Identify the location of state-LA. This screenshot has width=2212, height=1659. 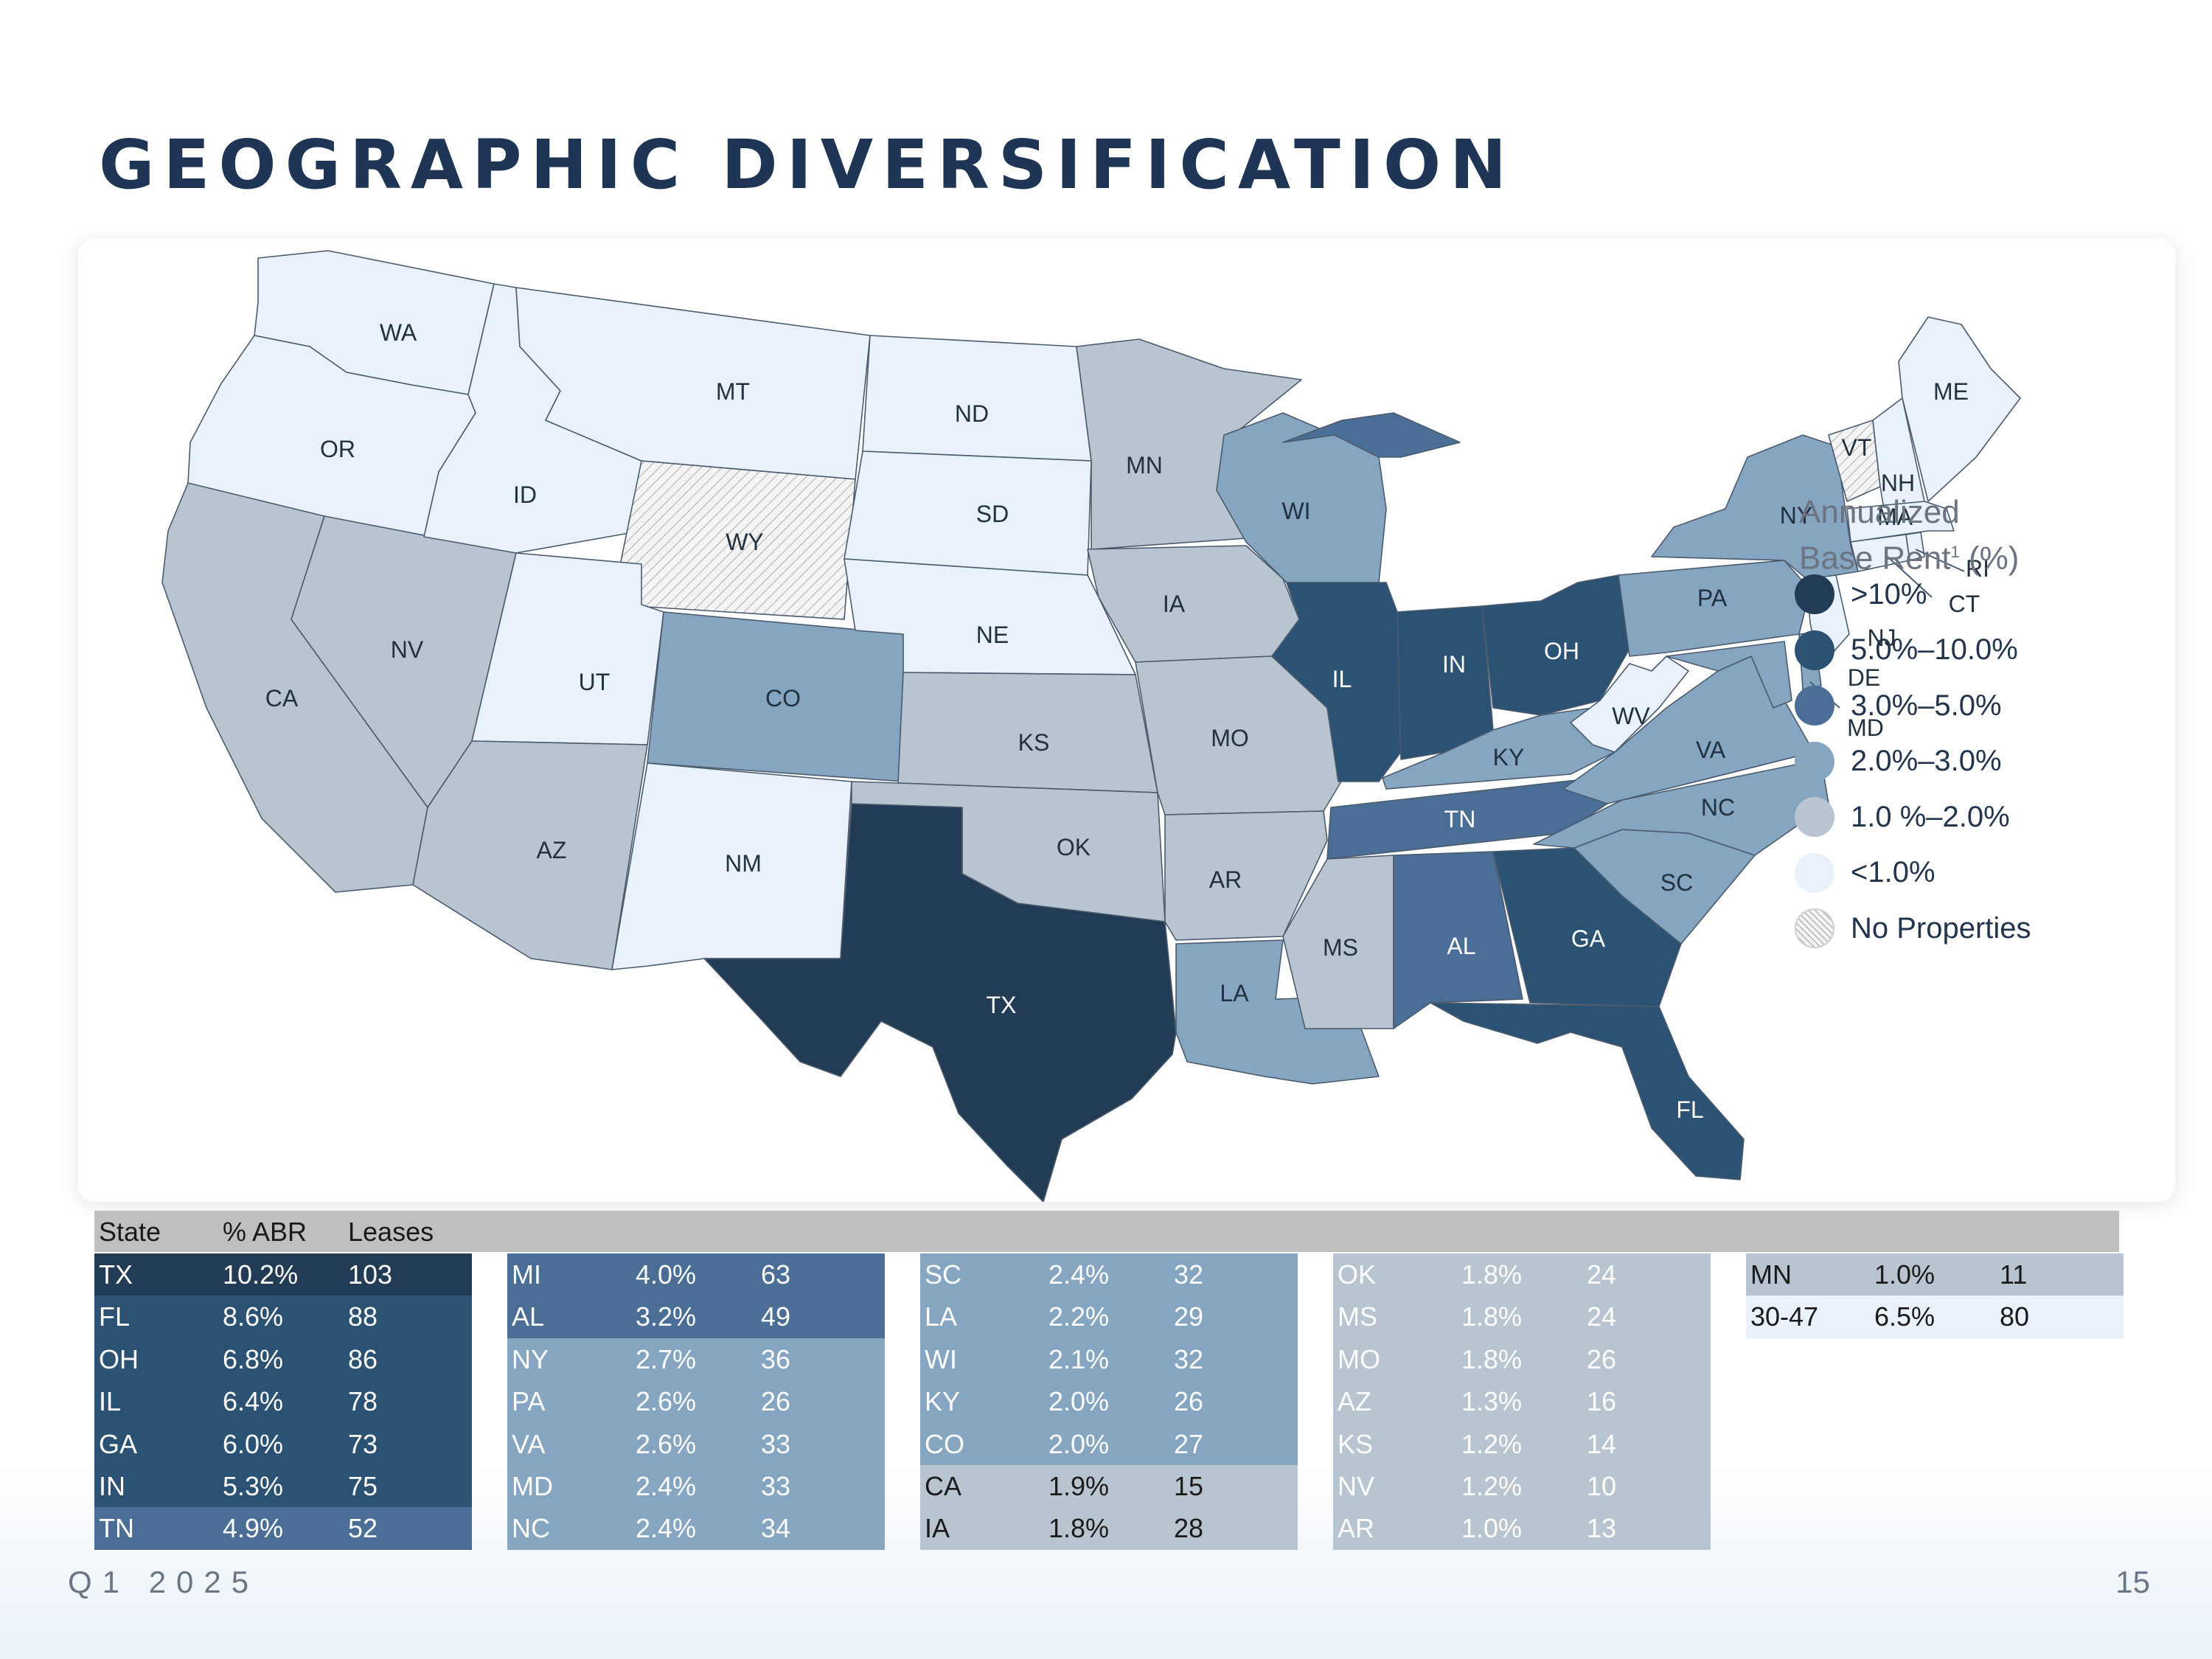
(1277, 1012).